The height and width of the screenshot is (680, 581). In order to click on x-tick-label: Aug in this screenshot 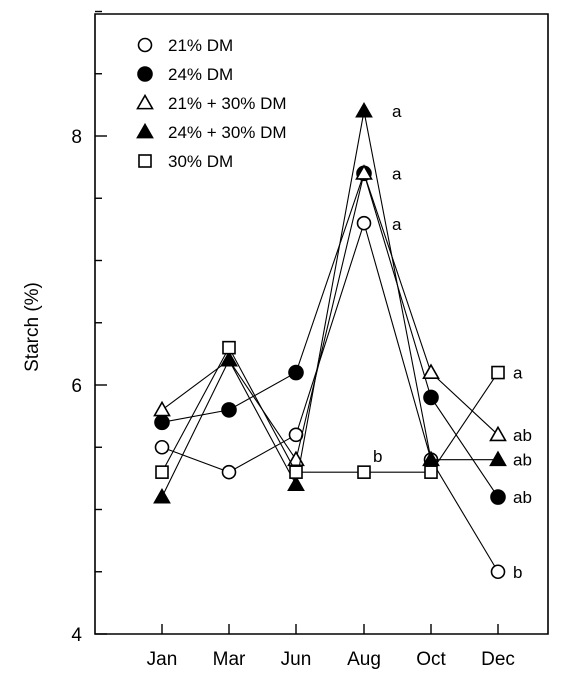, I will do `click(364, 659)`.